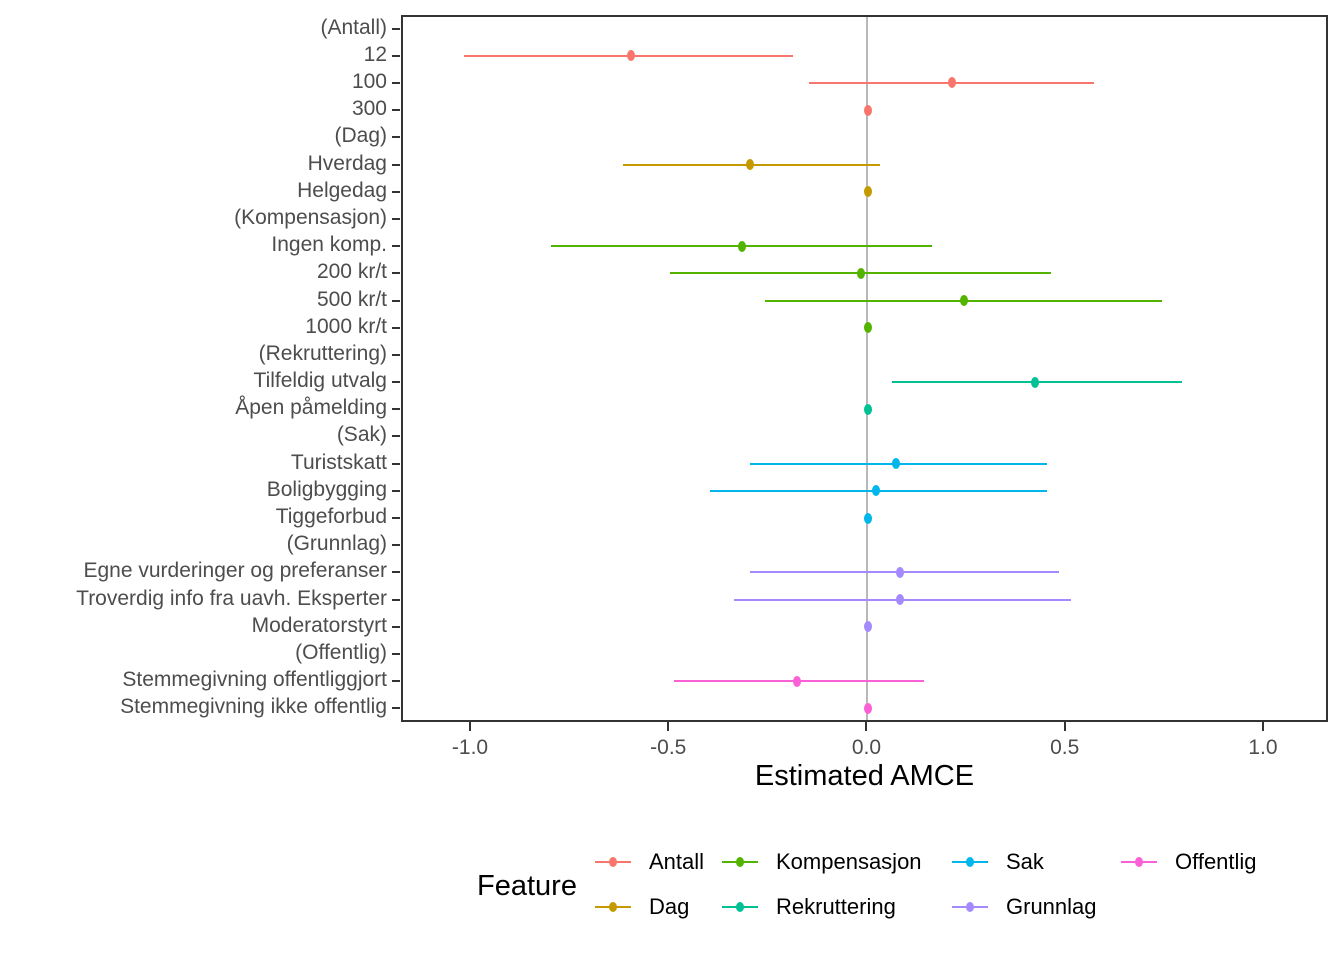  What do you see at coordinates (1263, 747) in the screenshot?
I see `x-axis-tick-label: 1.0` at bounding box center [1263, 747].